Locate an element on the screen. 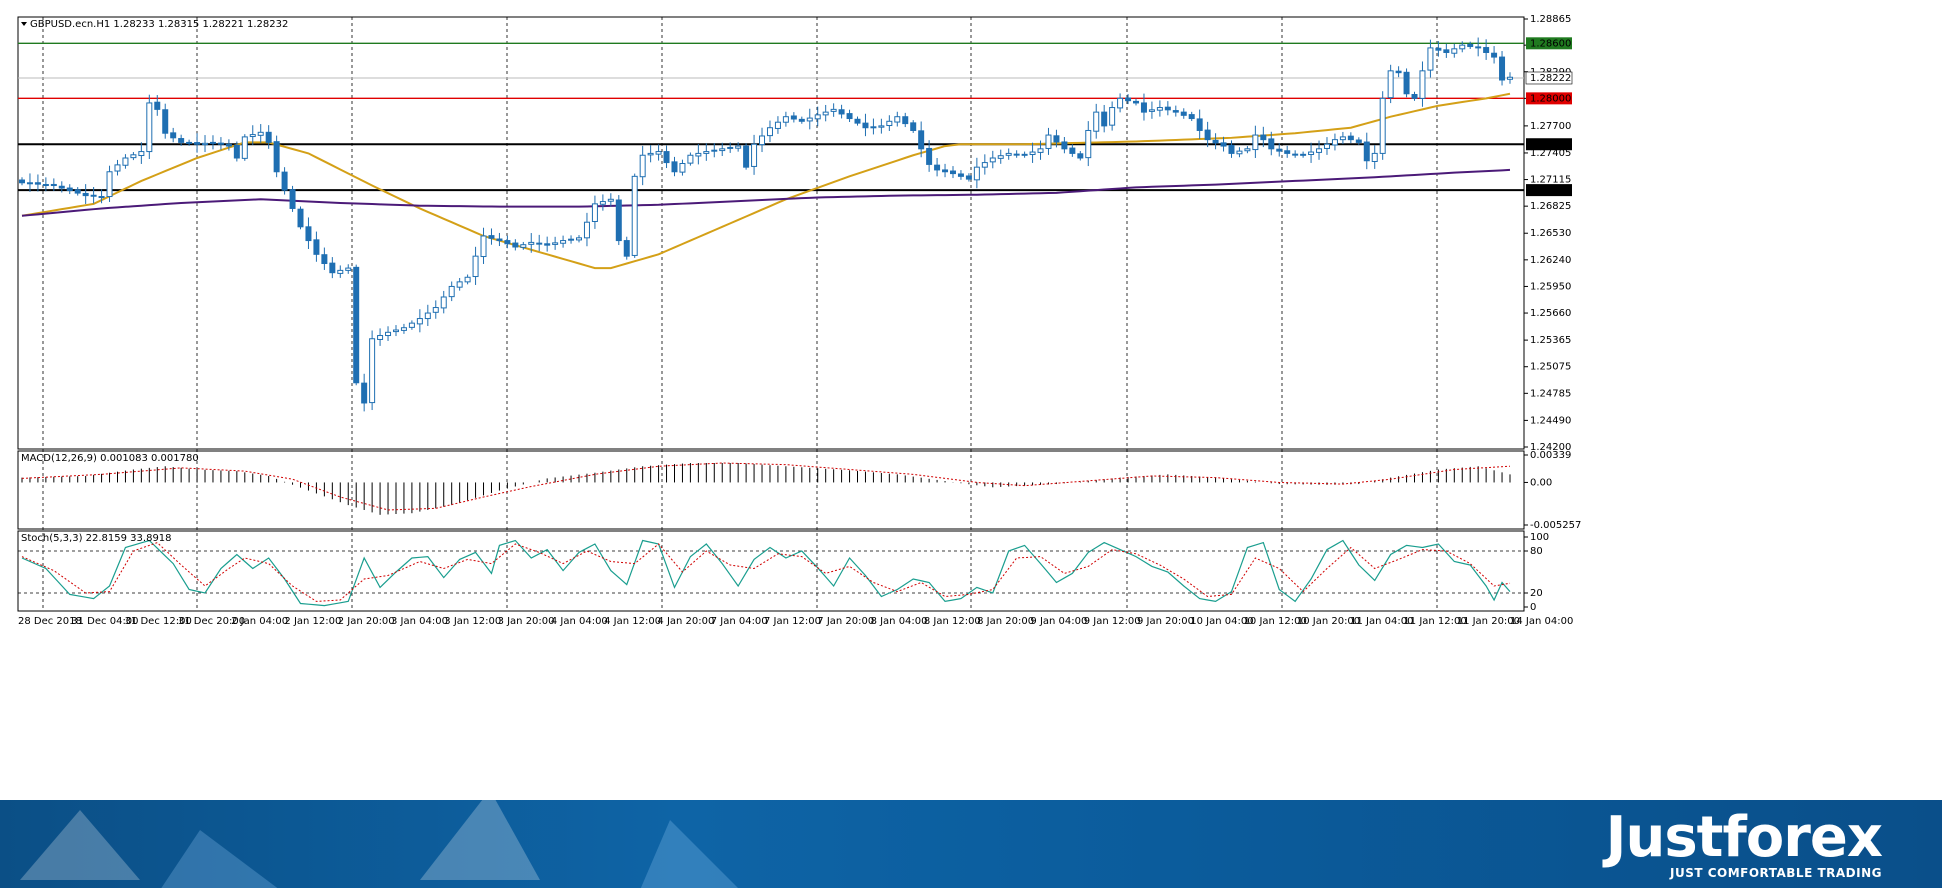  decor-triangle is located at coordinates (220, 859).